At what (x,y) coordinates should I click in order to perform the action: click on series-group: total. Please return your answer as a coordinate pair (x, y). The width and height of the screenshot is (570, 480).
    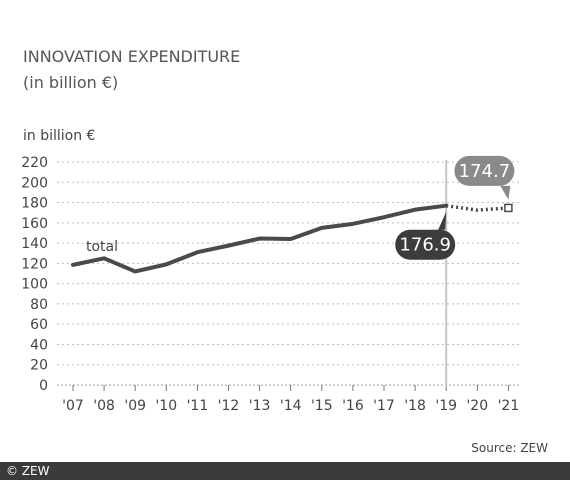
    Looking at the image, I should click on (292, 238).